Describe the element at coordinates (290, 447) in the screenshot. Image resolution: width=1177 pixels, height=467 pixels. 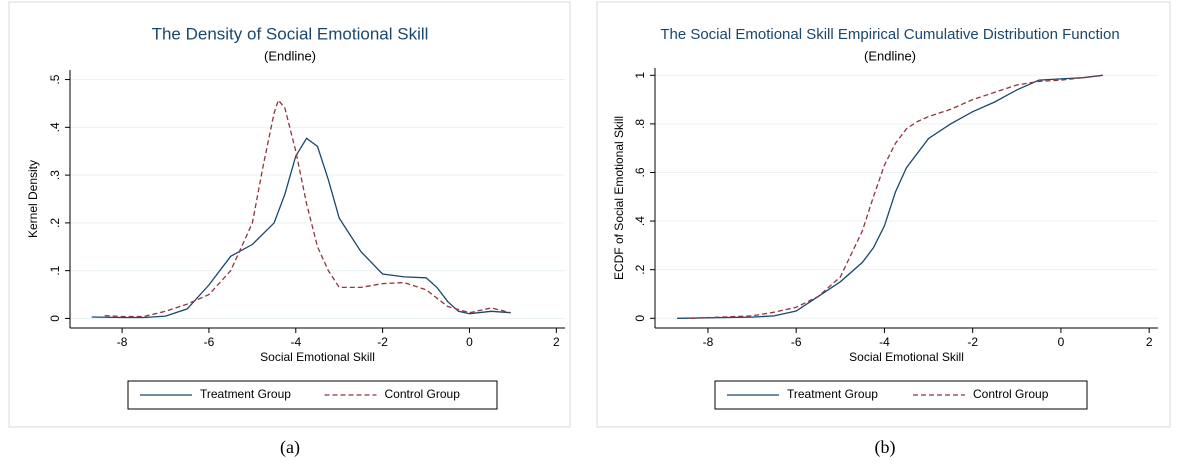
I see `caption: (a)` at that location.